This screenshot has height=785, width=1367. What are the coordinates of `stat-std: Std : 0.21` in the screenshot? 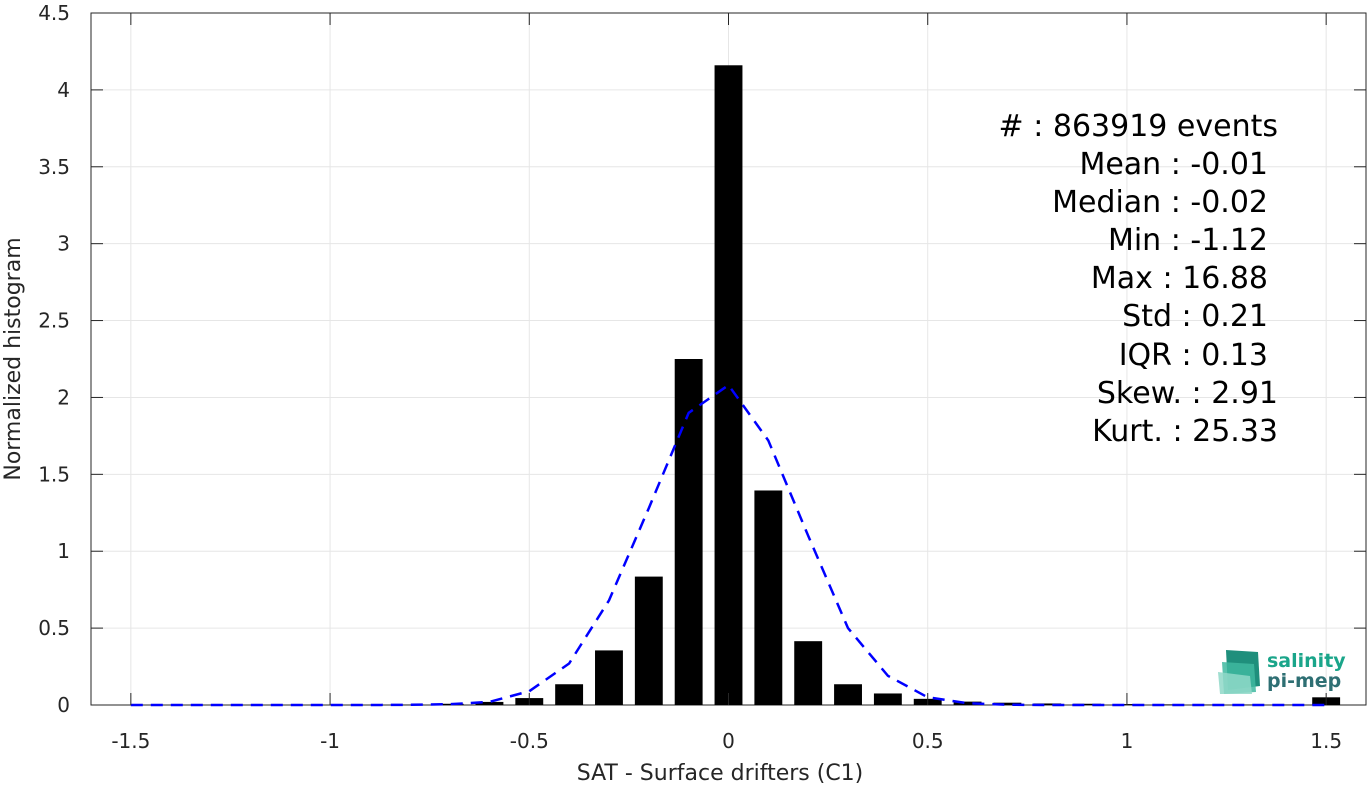 It's located at (1195, 316).